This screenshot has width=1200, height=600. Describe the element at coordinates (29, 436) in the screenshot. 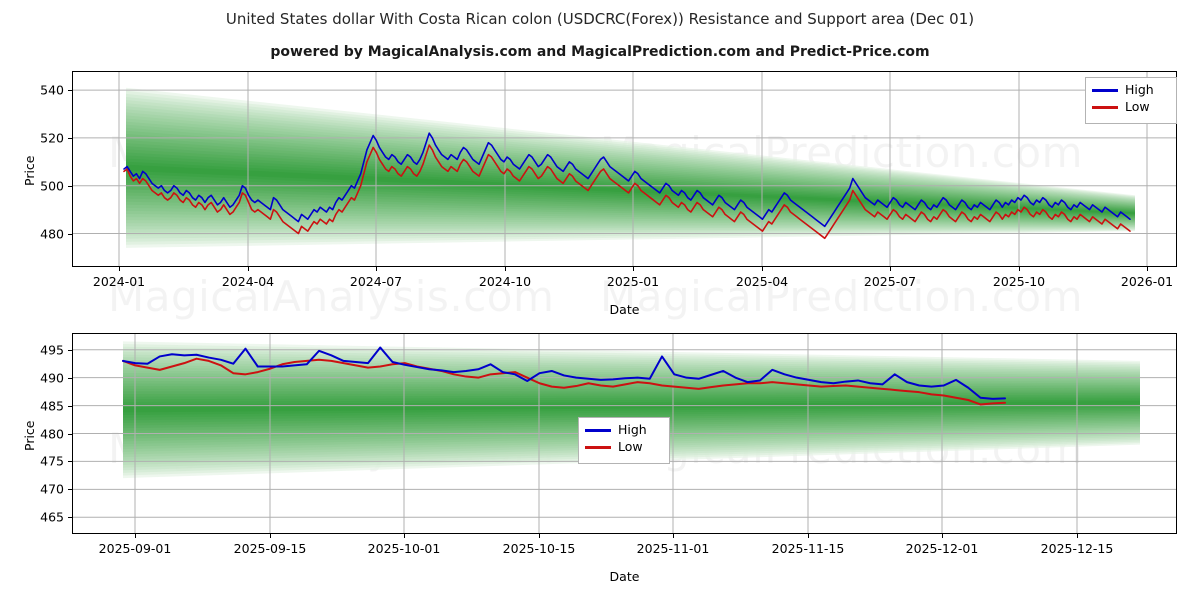

I see `lower-y-axis-title: Price` at that location.